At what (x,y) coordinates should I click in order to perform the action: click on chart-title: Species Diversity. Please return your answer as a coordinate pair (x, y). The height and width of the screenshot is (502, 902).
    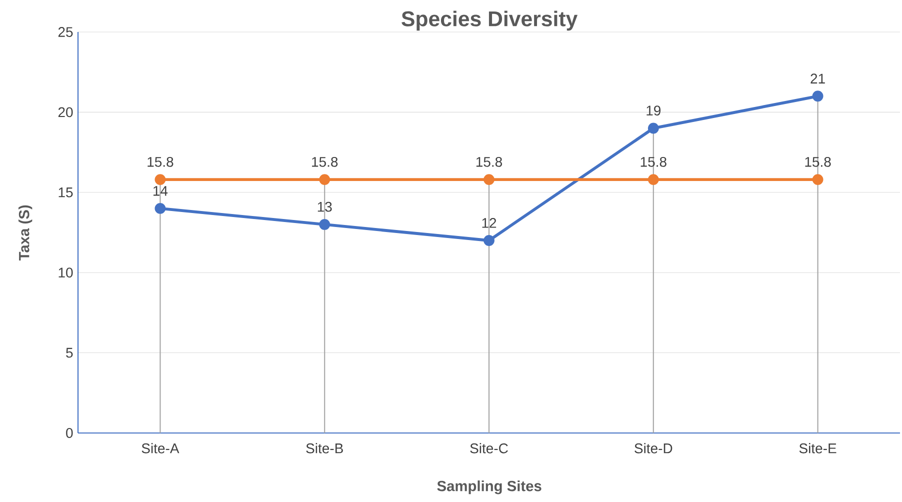
    Looking at the image, I should click on (490, 20).